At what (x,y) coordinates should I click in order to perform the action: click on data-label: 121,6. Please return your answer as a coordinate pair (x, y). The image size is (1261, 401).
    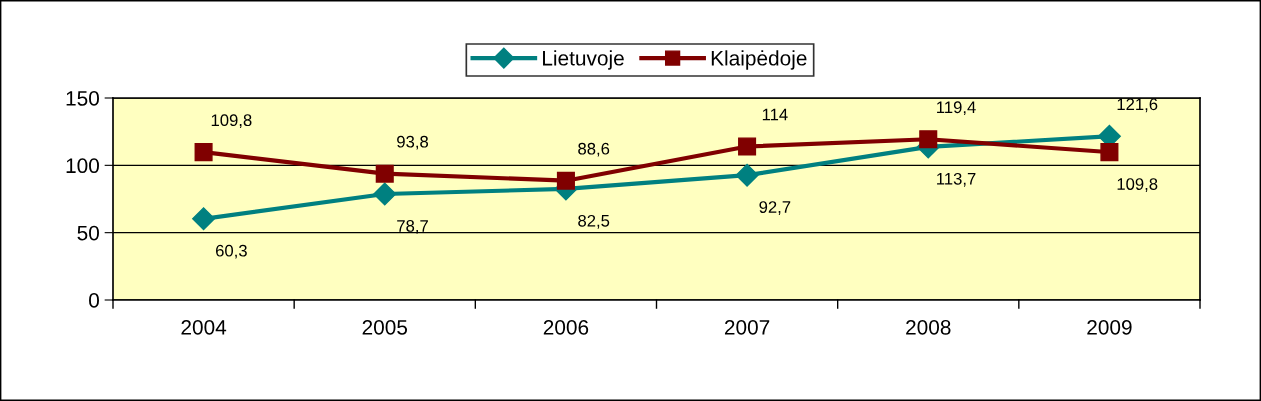
    Looking at the image, I should click on (1137, 105).